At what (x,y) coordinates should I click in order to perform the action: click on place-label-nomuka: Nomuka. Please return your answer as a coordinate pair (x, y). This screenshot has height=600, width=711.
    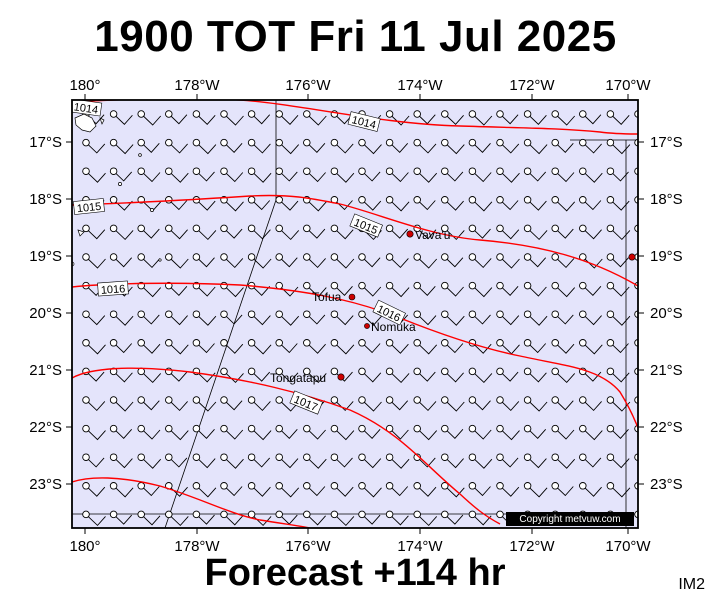
    Looking at the image, I should click on (393, 327).